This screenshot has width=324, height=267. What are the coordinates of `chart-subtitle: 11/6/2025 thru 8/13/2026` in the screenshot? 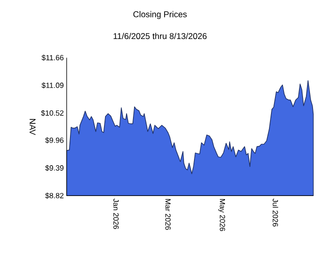 It's located at (160, 36).